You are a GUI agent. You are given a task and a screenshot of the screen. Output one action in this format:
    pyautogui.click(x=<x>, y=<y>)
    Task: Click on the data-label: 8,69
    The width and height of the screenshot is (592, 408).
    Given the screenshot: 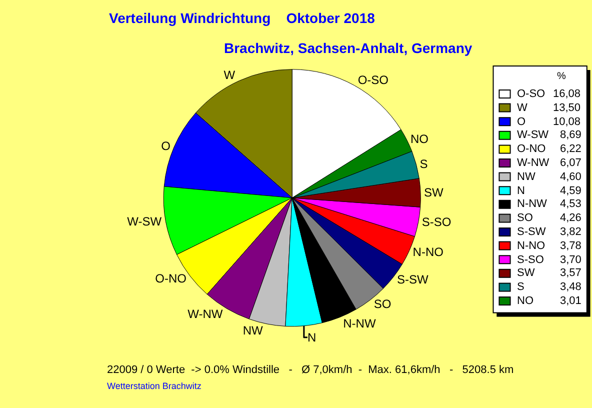 What is the action you would take?
    pyautogui.click(x=571, y=135)
    